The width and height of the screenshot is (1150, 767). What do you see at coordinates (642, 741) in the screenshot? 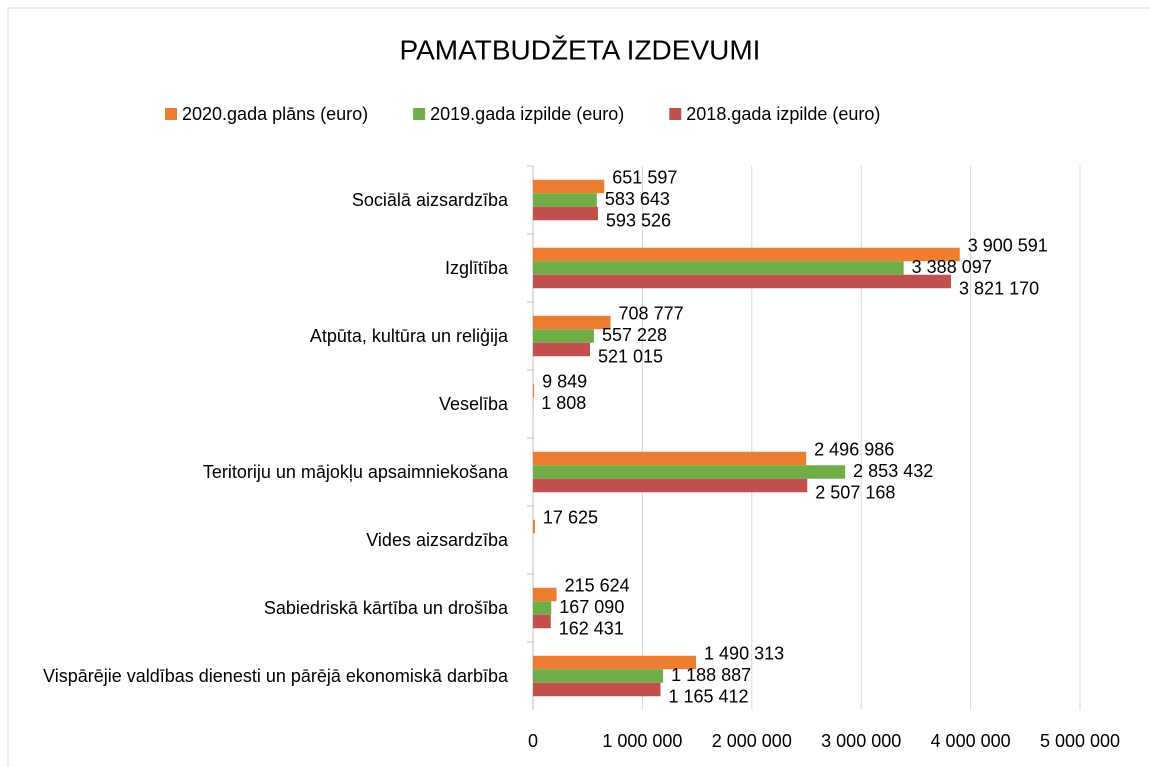
I see `x-tick-label: 1 000 000` at bounding box center [642, 741].